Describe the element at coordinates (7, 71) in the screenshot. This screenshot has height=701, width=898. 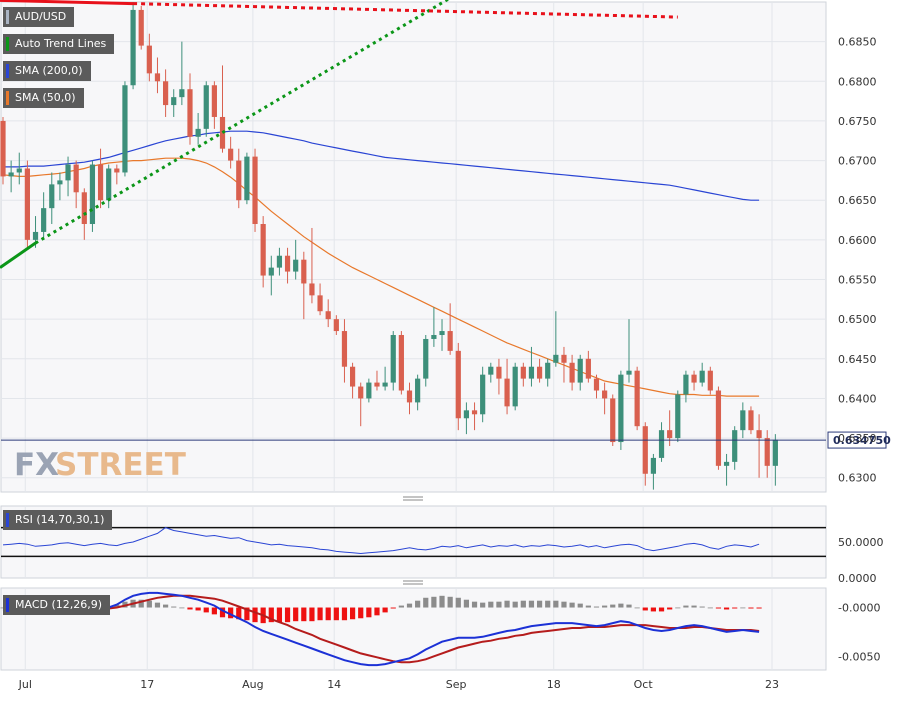
I see `sma200-swatch` at that location.